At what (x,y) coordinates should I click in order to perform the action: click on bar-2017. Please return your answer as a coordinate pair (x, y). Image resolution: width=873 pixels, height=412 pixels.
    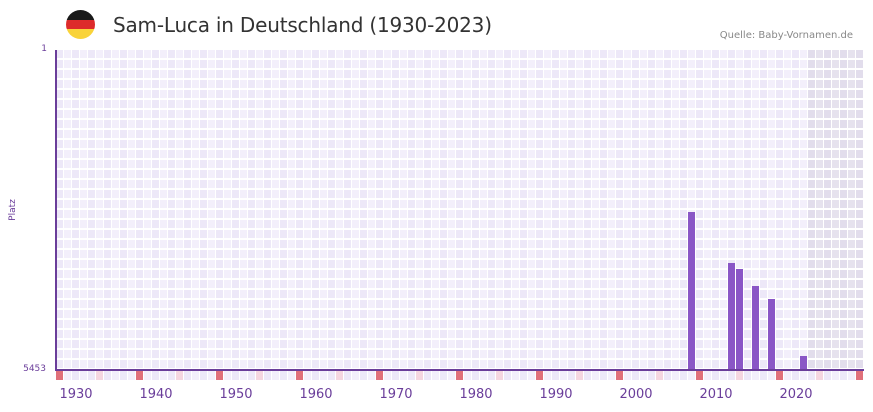
    Looking at the image, I should click on (771, 334).